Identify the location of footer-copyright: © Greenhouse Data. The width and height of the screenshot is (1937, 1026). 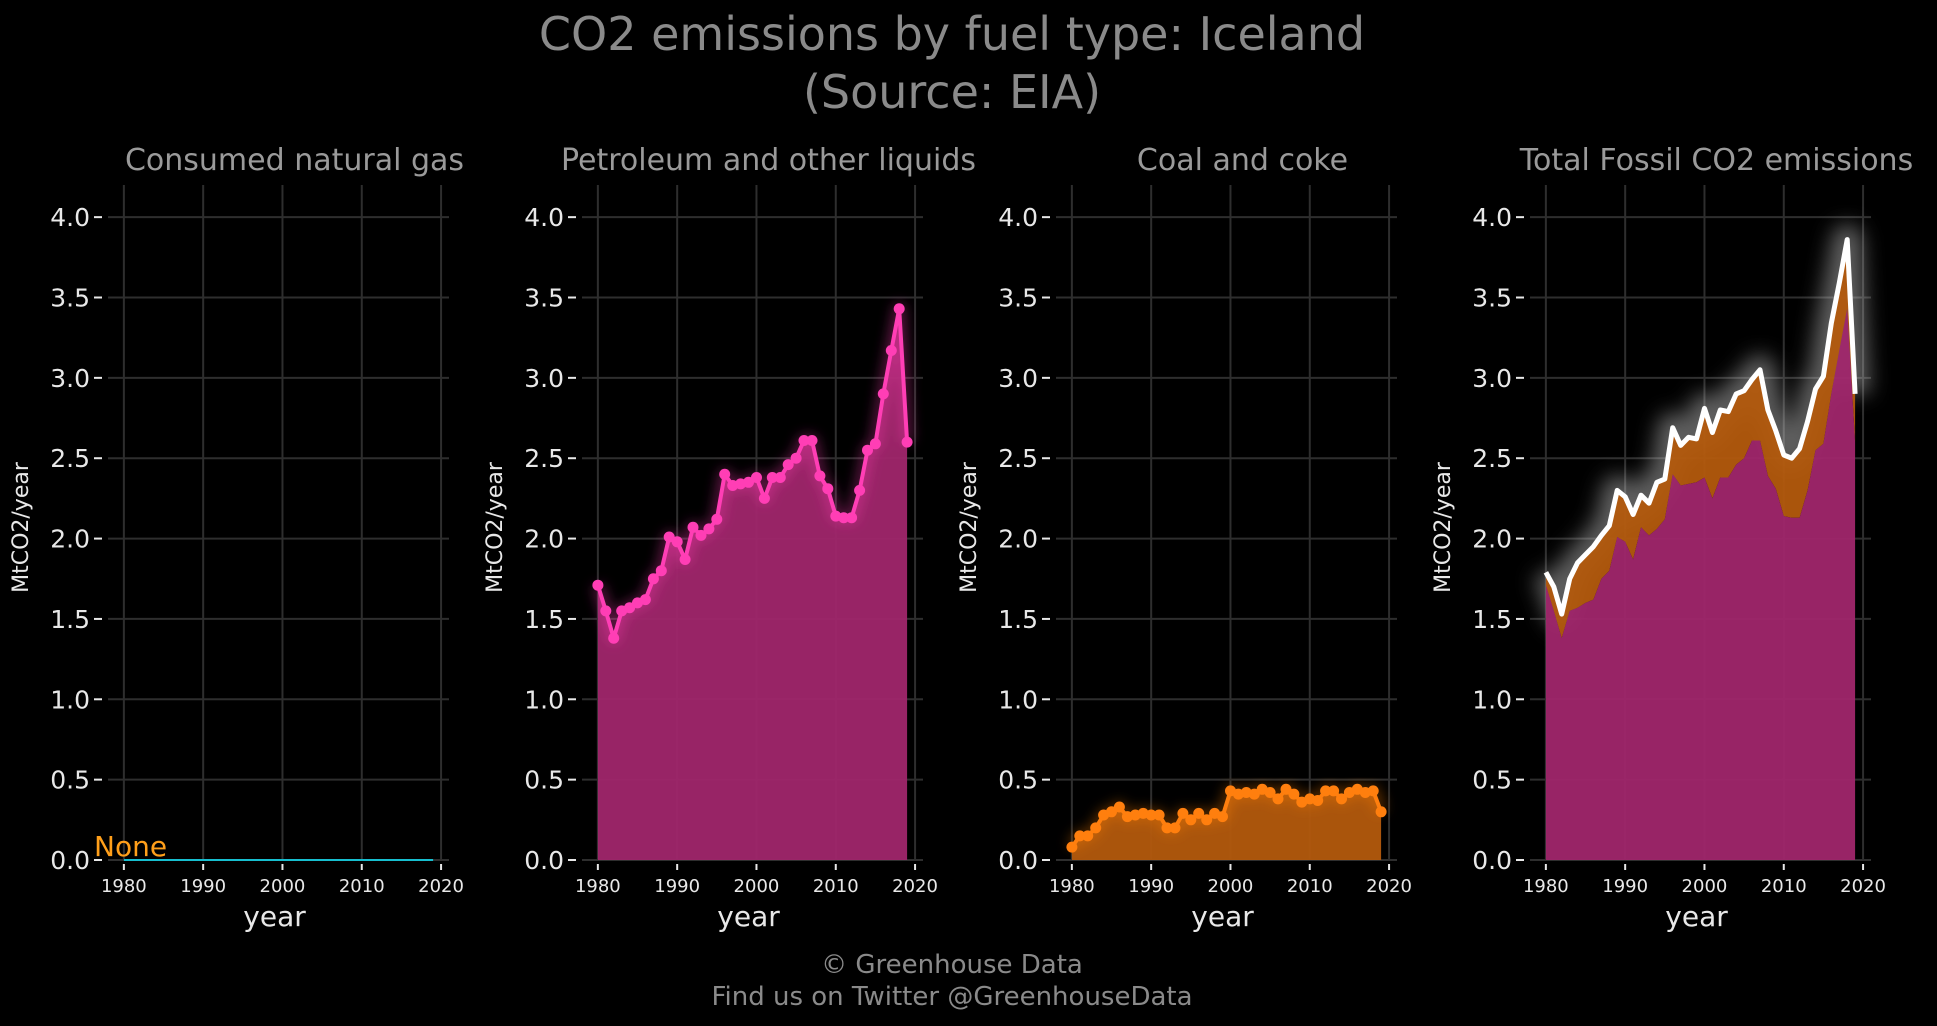
(952, 965).